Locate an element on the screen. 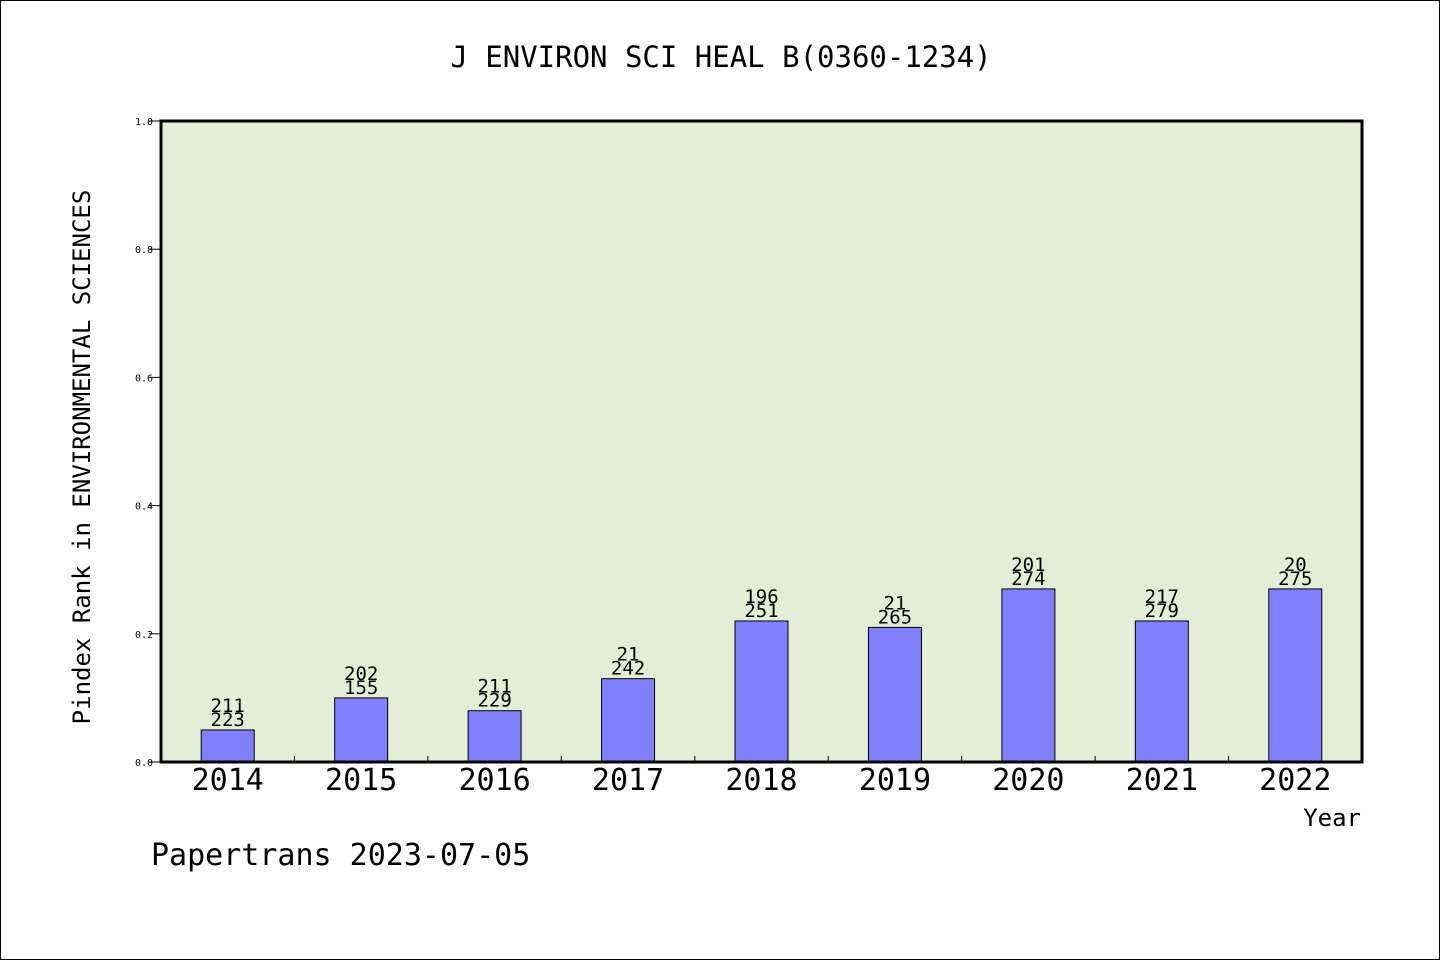 Image resolution: width=1440 pixels, height=961 pixels. bar-label-top: 201 is located at coordinates (1028, 565).